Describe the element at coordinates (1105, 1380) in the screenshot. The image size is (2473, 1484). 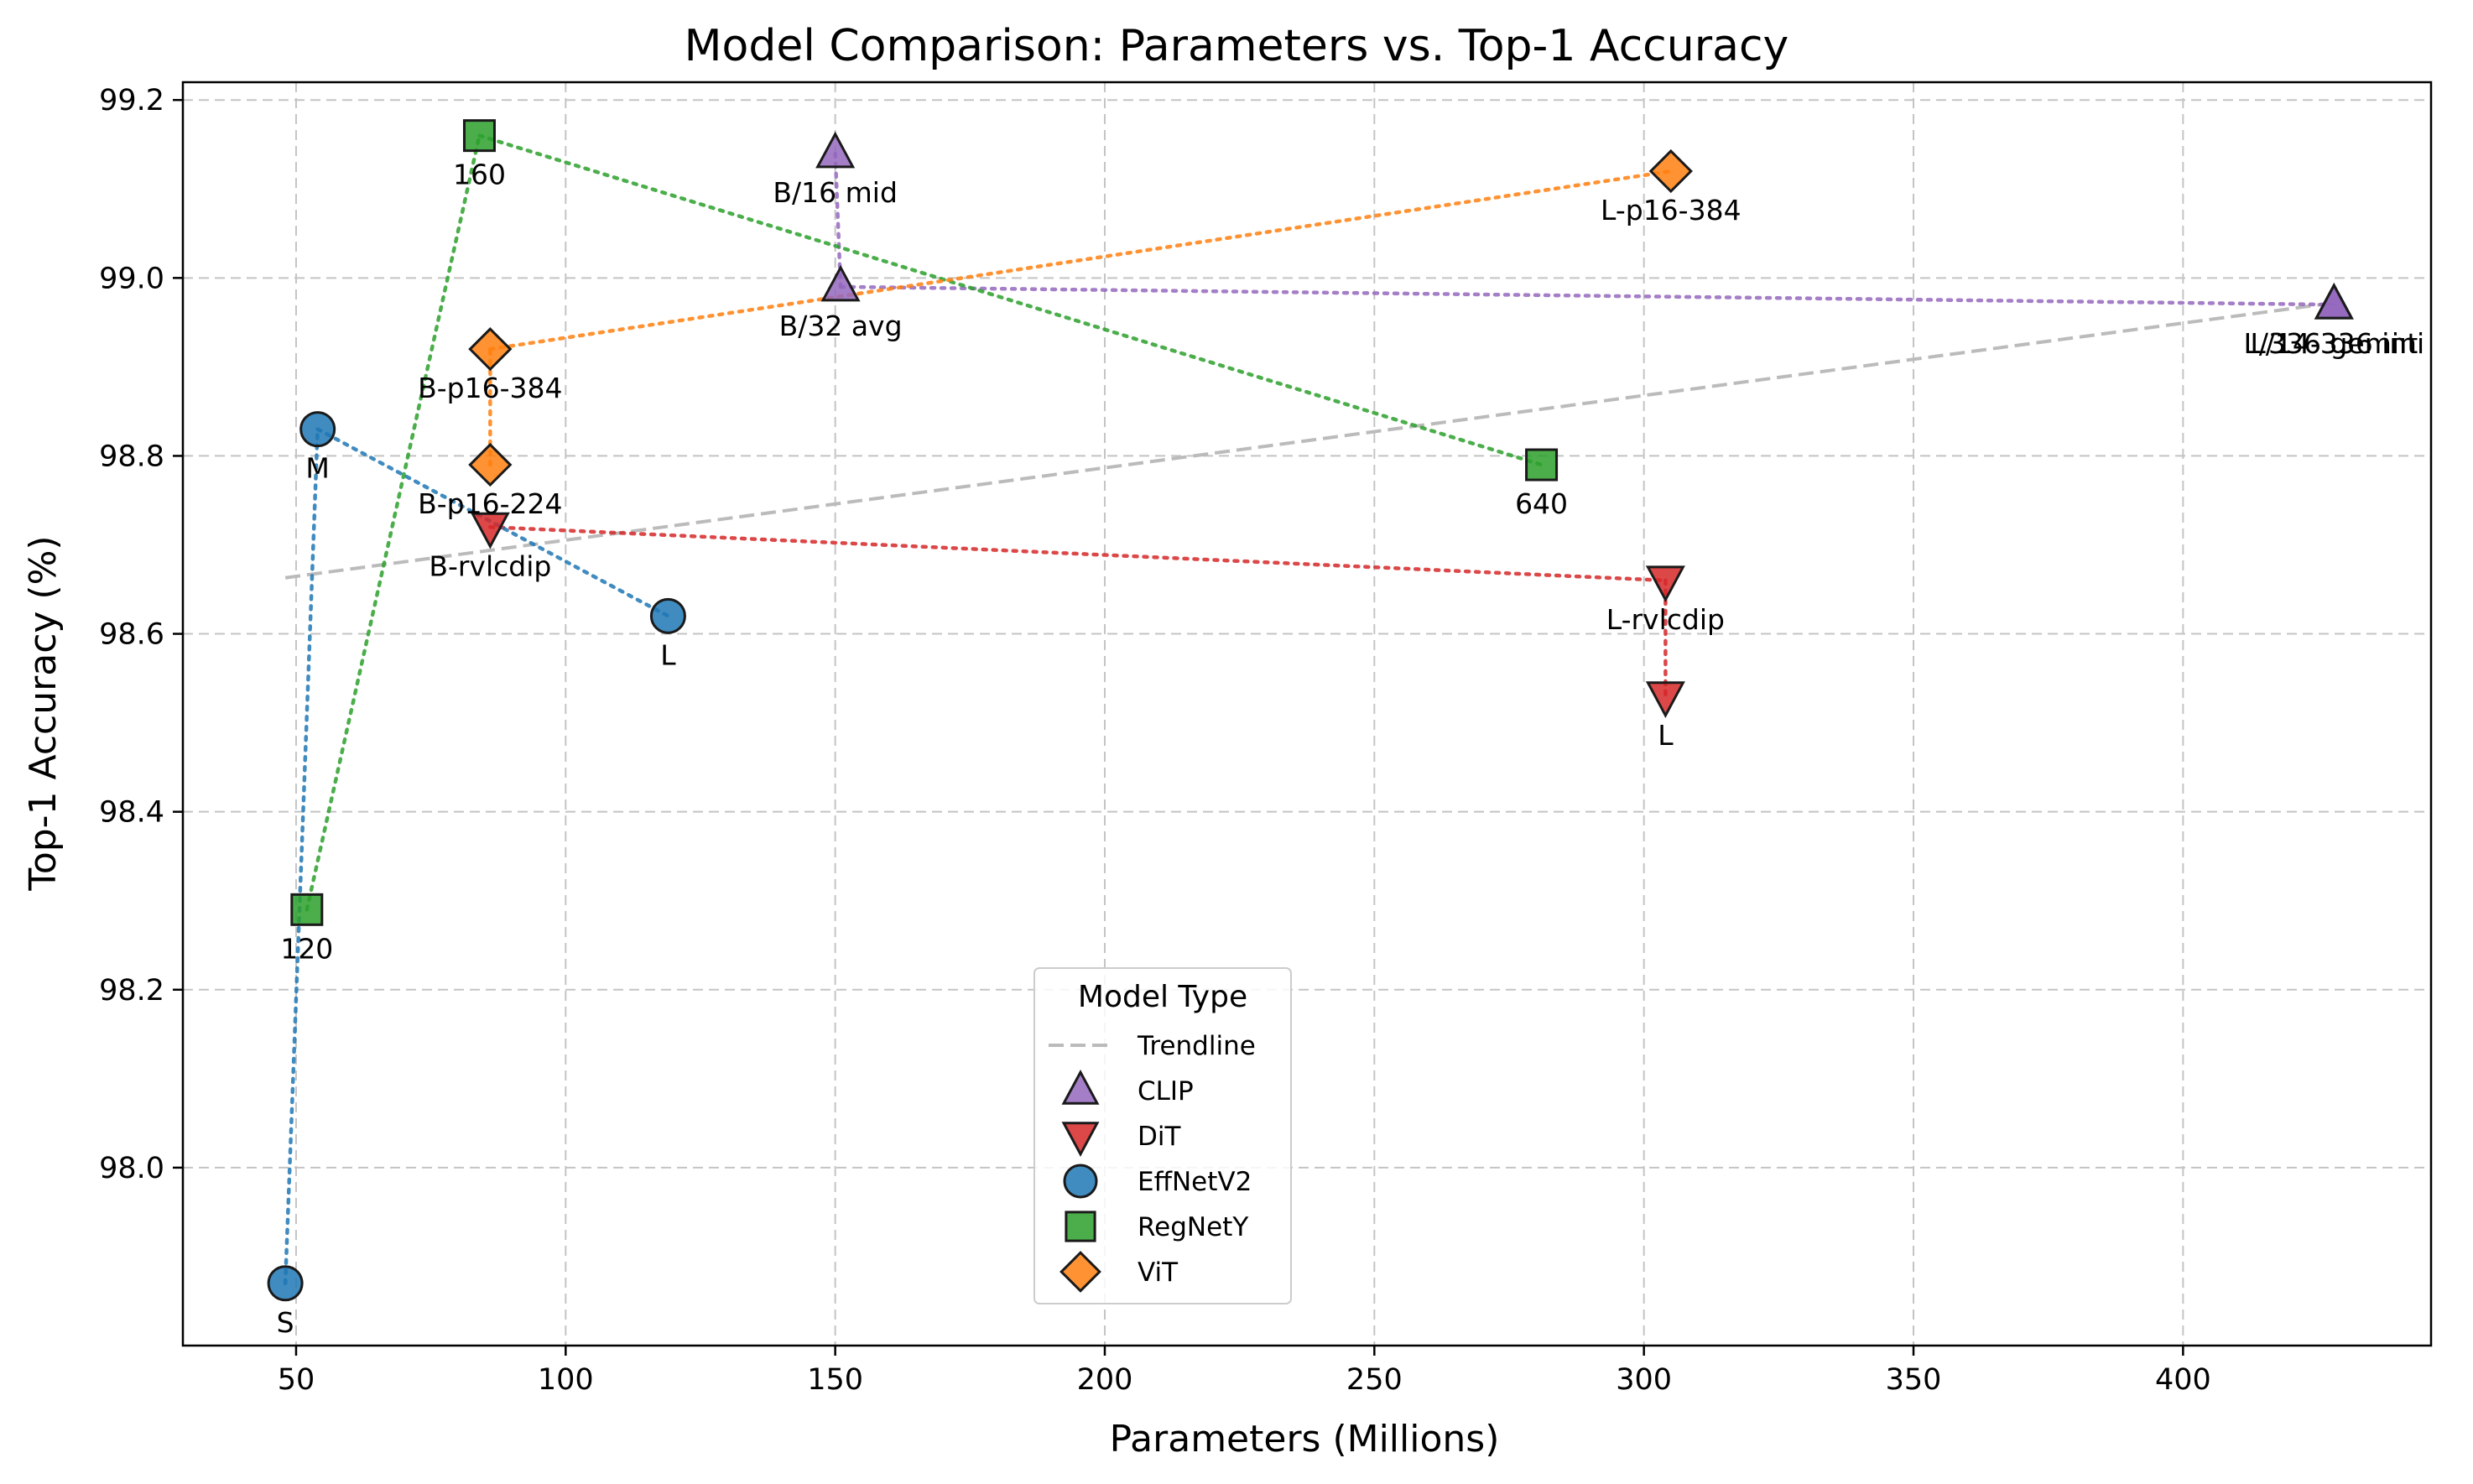
I see `x-tick-label: 200` at that location.